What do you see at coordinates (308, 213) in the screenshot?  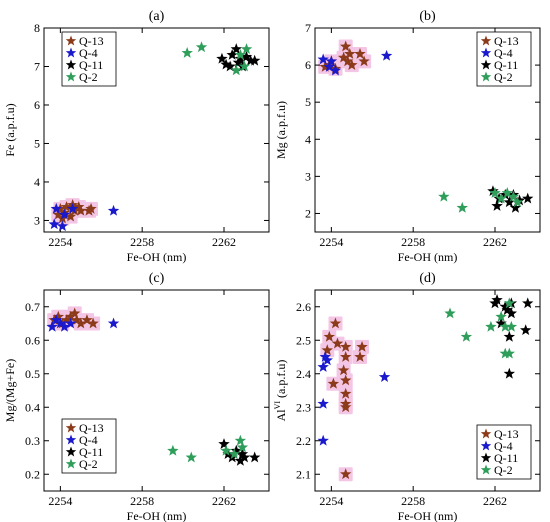 I see `y-tick-label: 2` at bounding box center [308, 213].